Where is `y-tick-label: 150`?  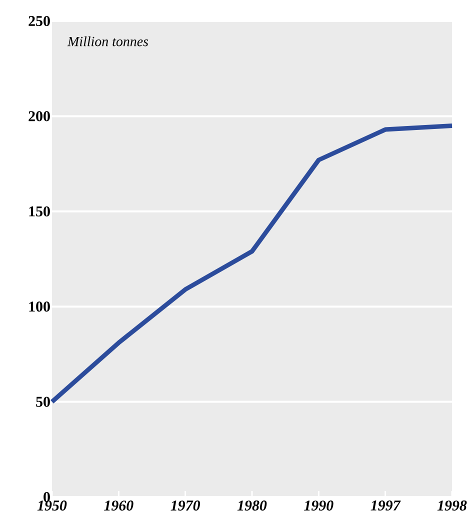 y-tick-label: 150 is located at coordinates (39, 211).